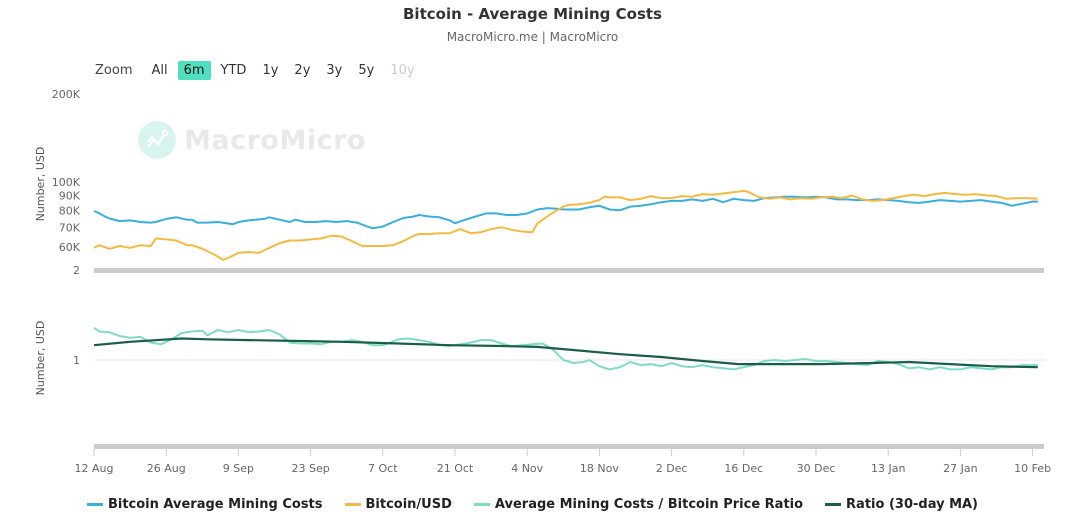  What do you see at coordinates (334, 70) in the screenshot?
I see `range-button-3y: 3y` at bounding box center [334, 70].